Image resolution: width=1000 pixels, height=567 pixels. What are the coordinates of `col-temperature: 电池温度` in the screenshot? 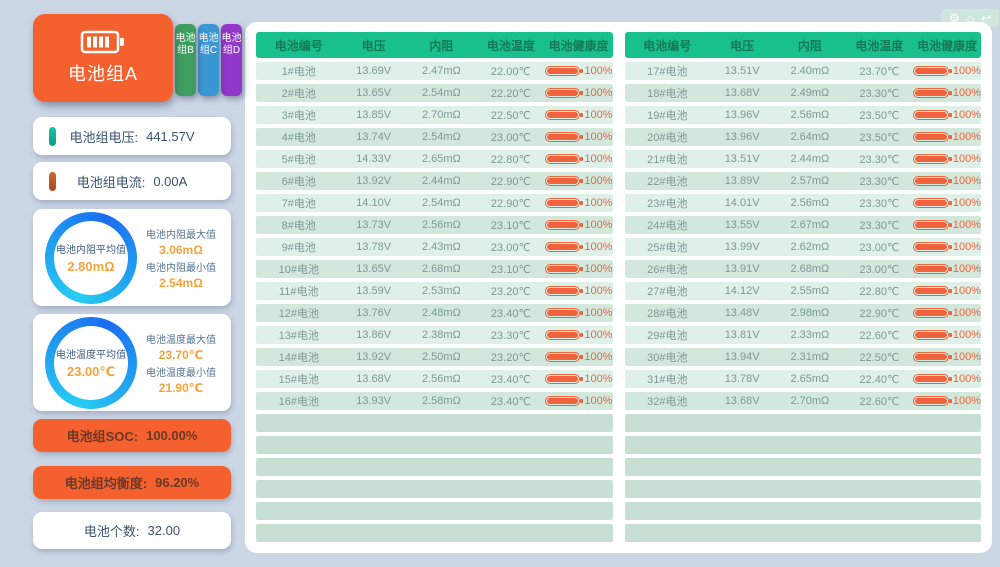 It's located at (879, 45).